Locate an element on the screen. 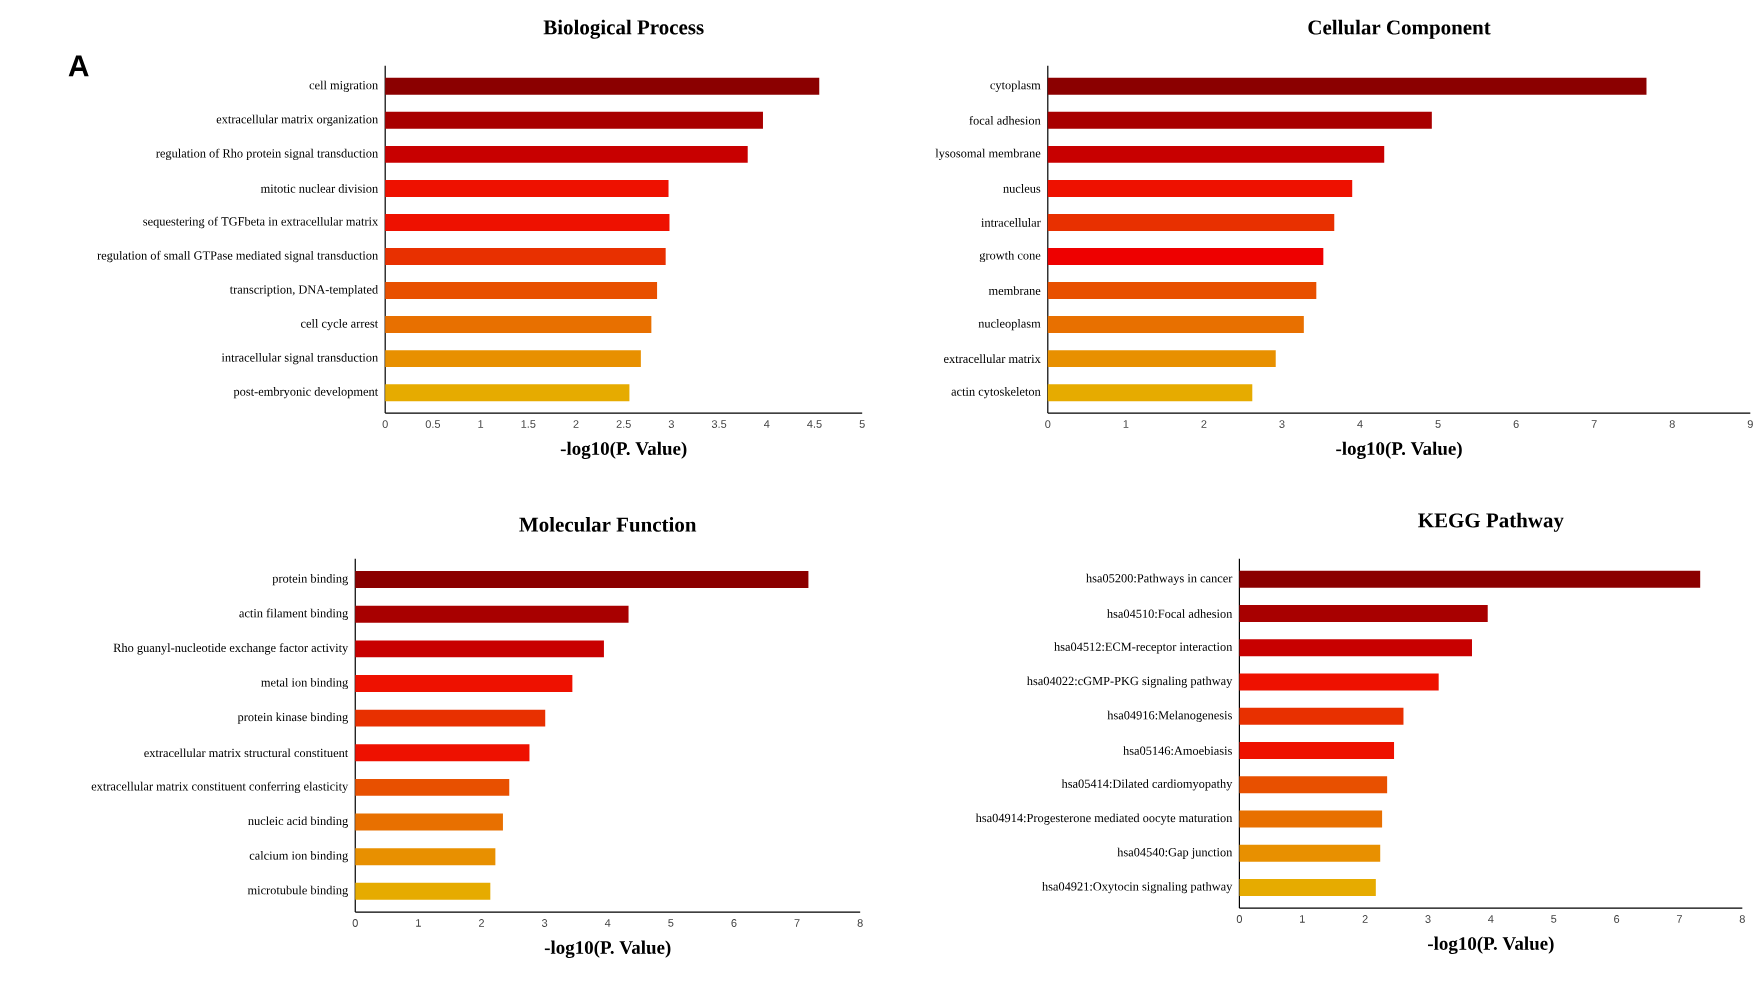 The width and height of the screenshot is (1760, 986). text: A is located at coordinates (78, 66).